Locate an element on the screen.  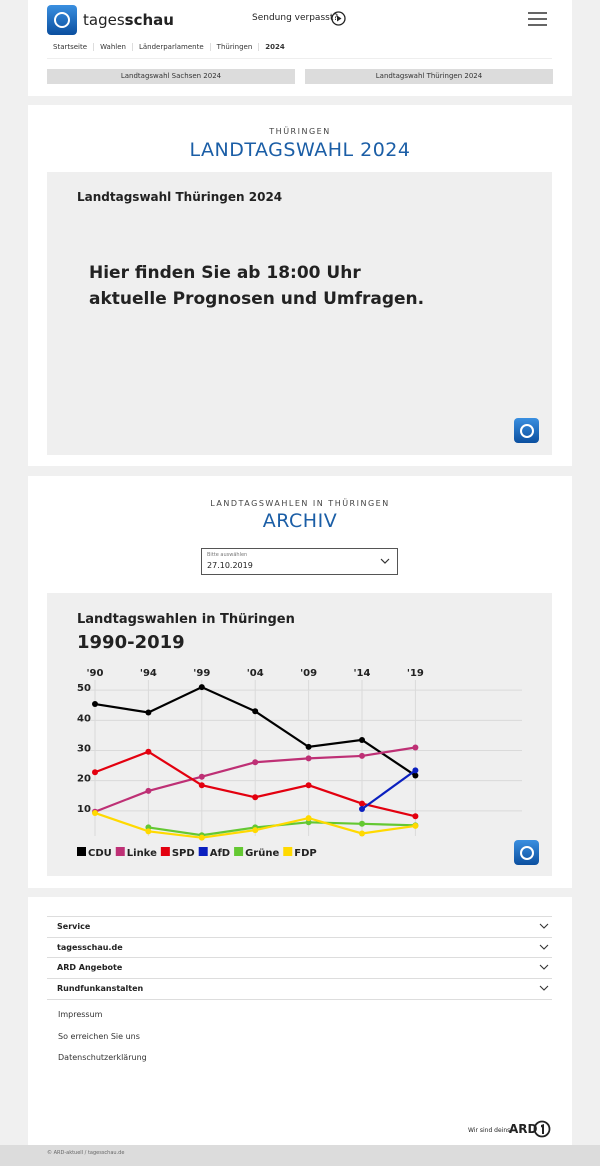
message: Hier finden Sie ab 18:00 Uhr is located at coordinates (225, 273).